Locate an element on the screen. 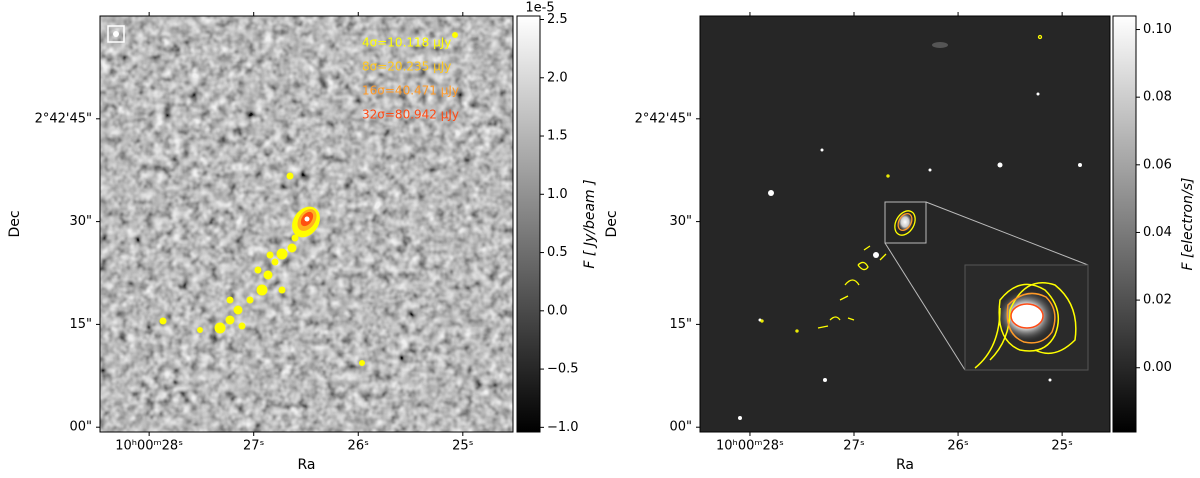 This screenshot has height=478, width=1200. colorbar-tick-label: −0.5 is located at coordinates (563, 369).